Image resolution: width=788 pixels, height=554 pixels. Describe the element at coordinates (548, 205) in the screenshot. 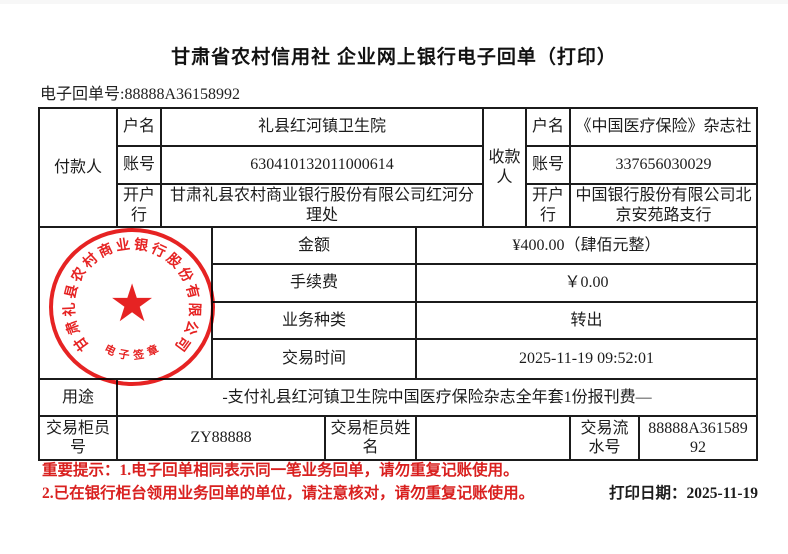

I see `payee-bank-label: 开户行` at that location.